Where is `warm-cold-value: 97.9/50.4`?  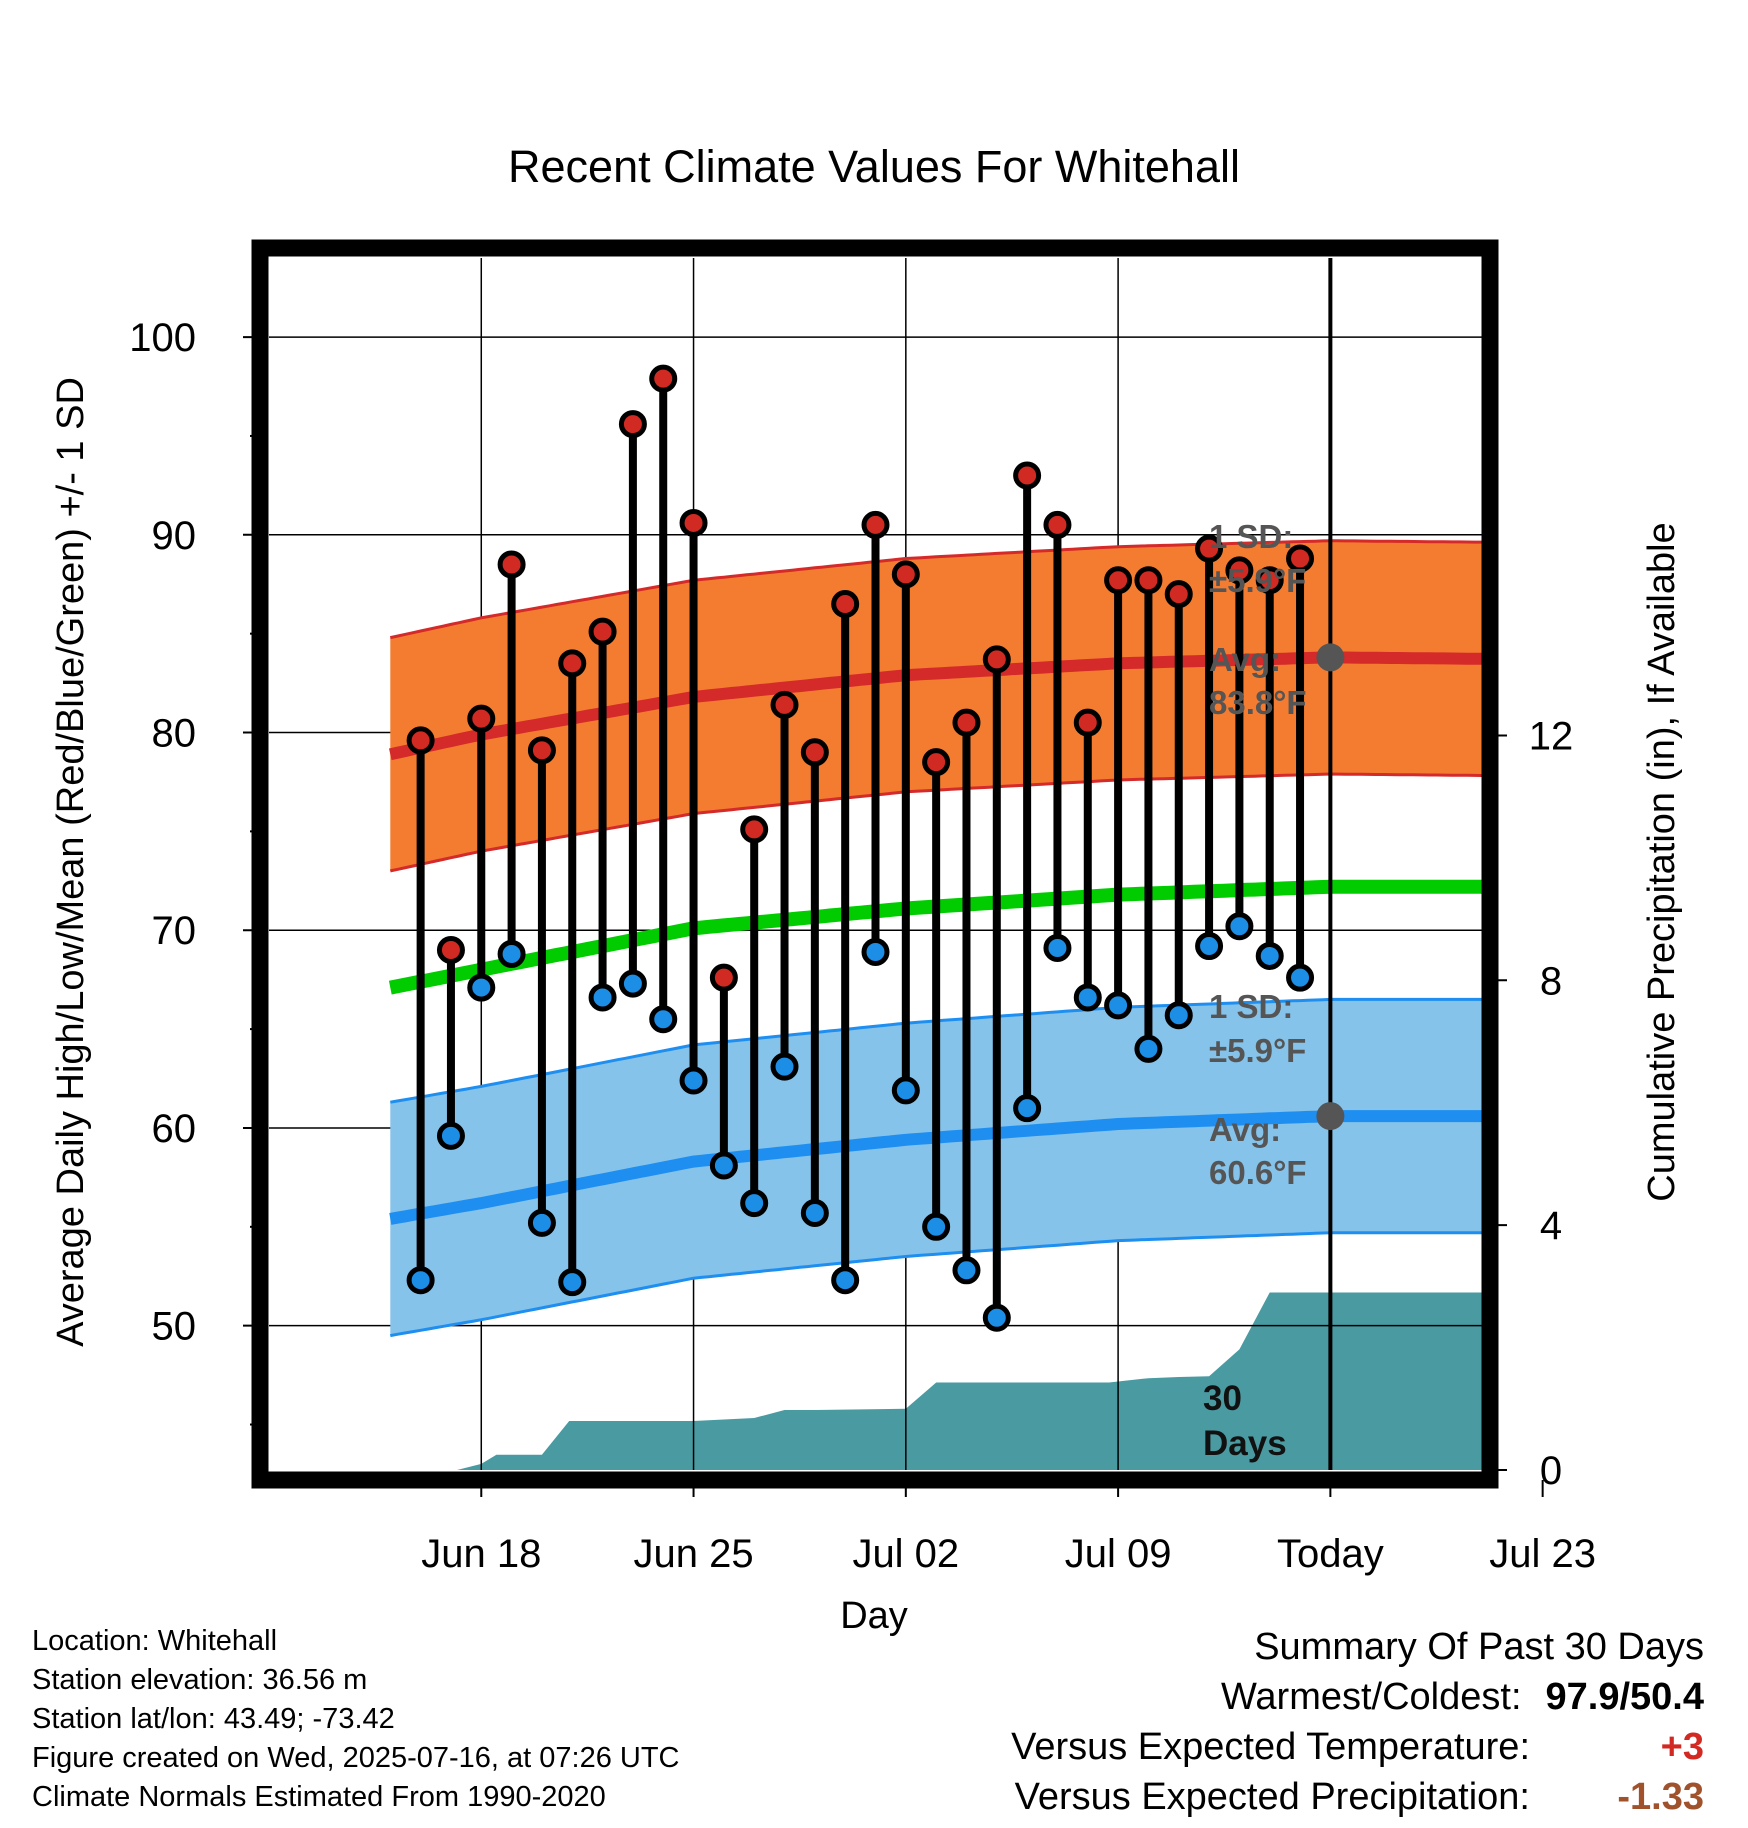
warm-cold-value: 97.9/50.4 is located at coordinates (1624, 1697).